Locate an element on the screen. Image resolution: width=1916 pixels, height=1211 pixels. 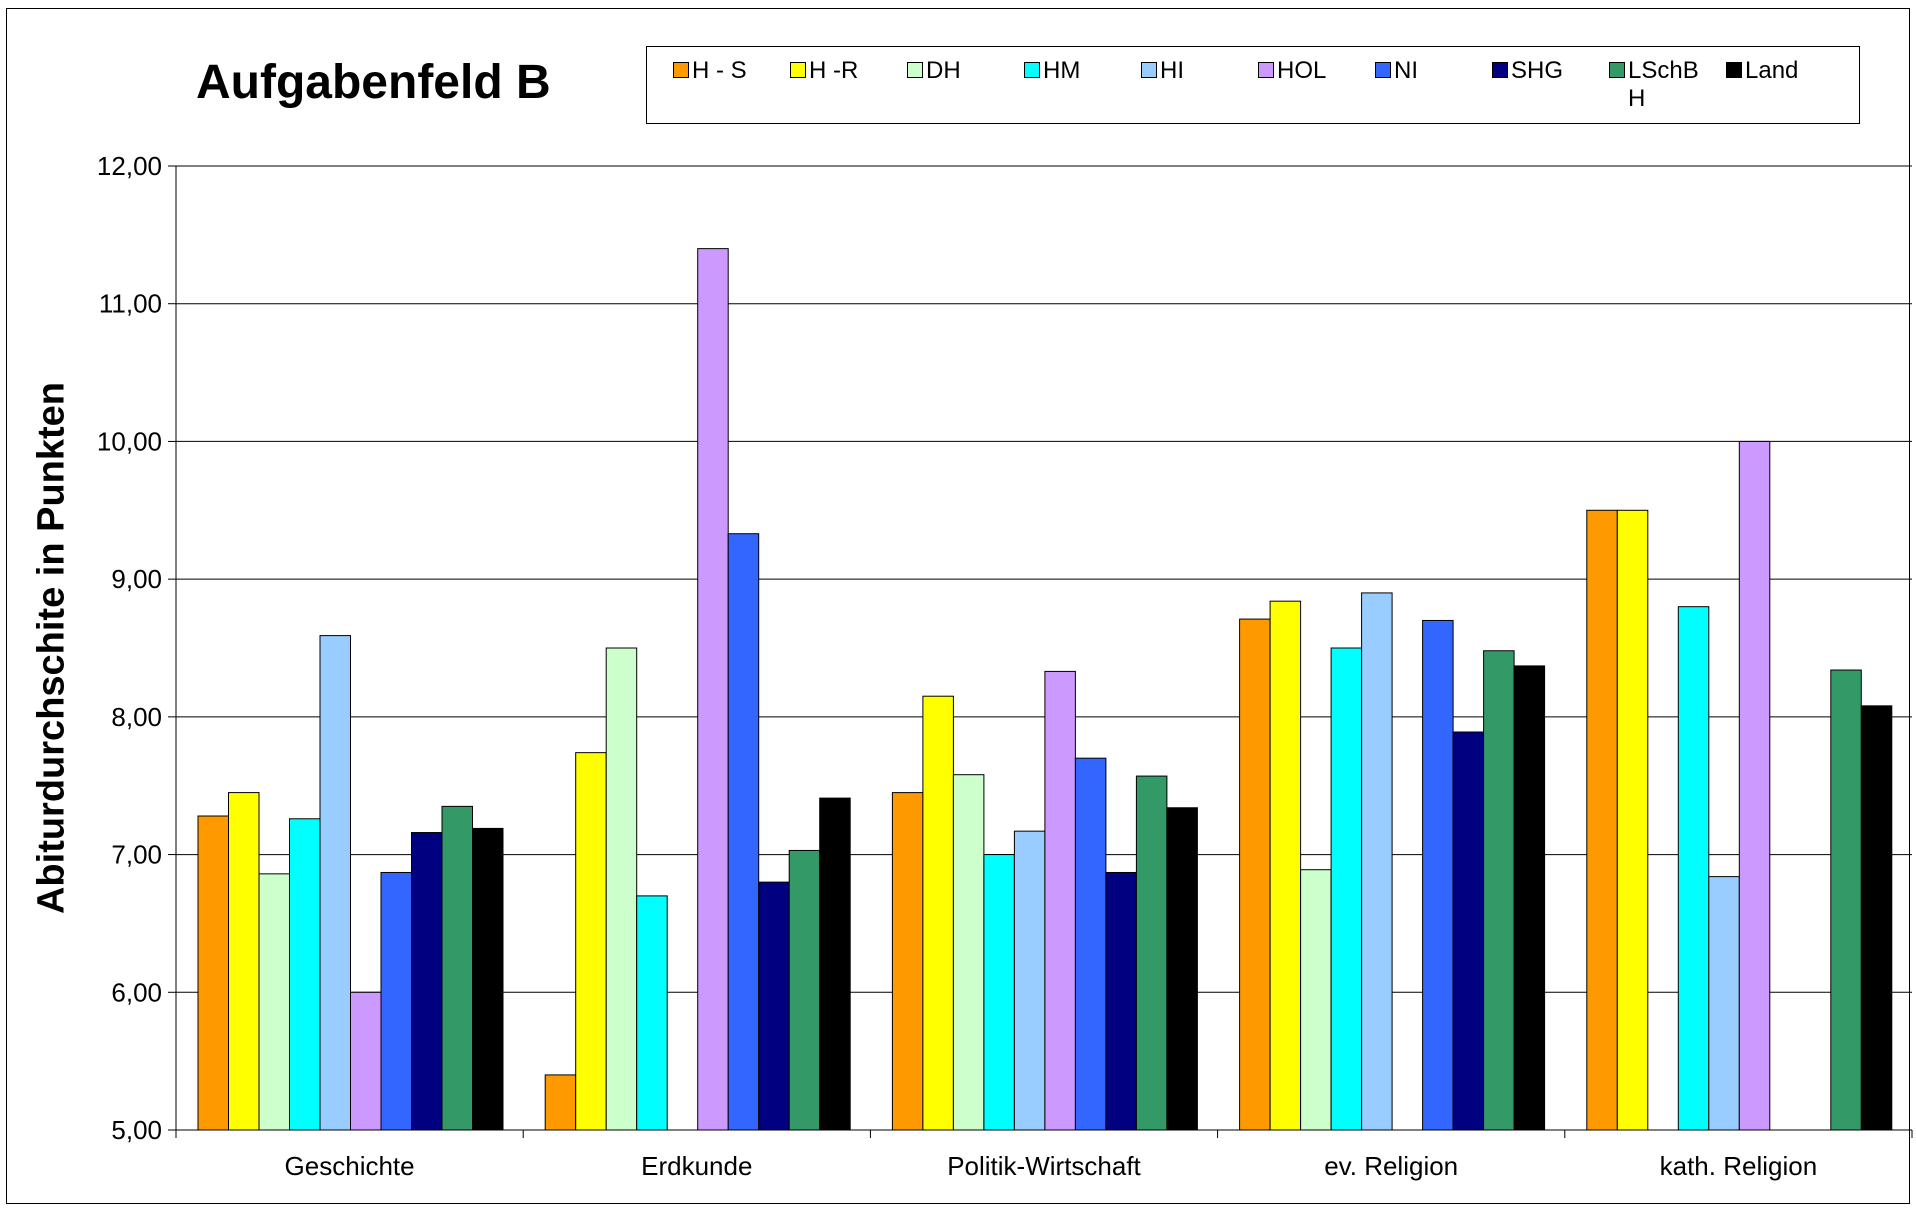
y-tick-label: 8,00 is located at coordinates (136, 717).